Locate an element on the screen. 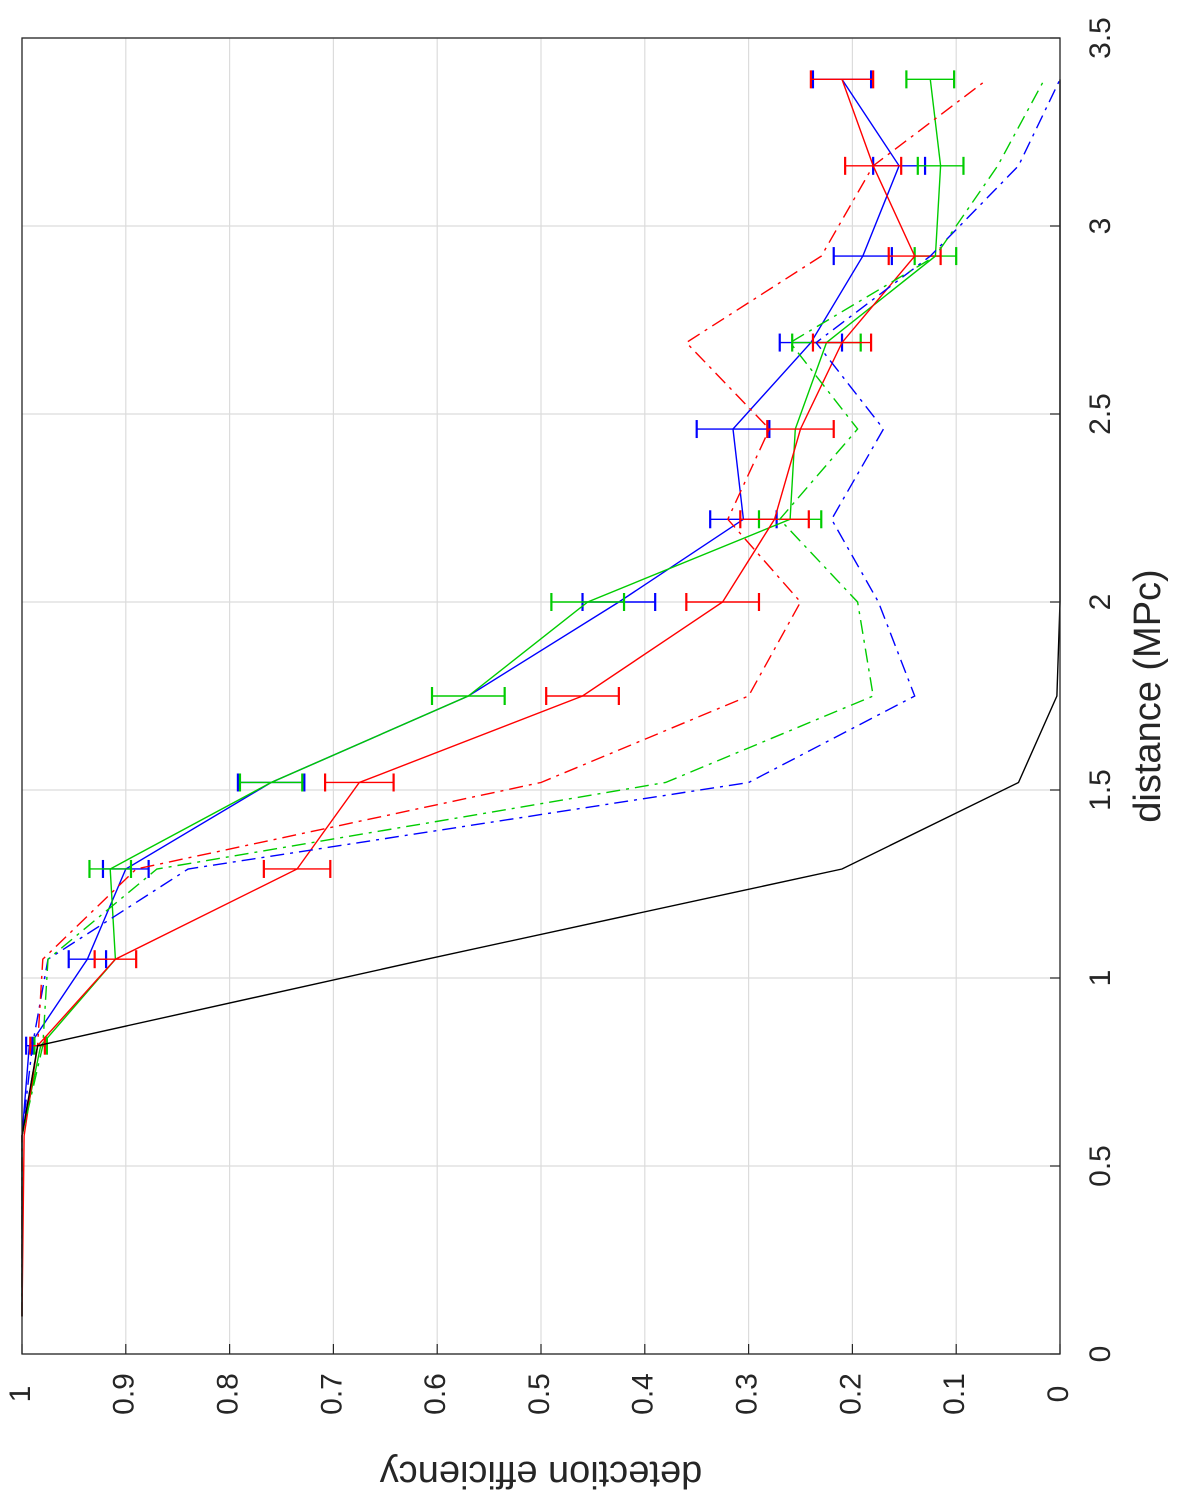  y-tick-label: 0.1 is located at coordinates (954, 1394).